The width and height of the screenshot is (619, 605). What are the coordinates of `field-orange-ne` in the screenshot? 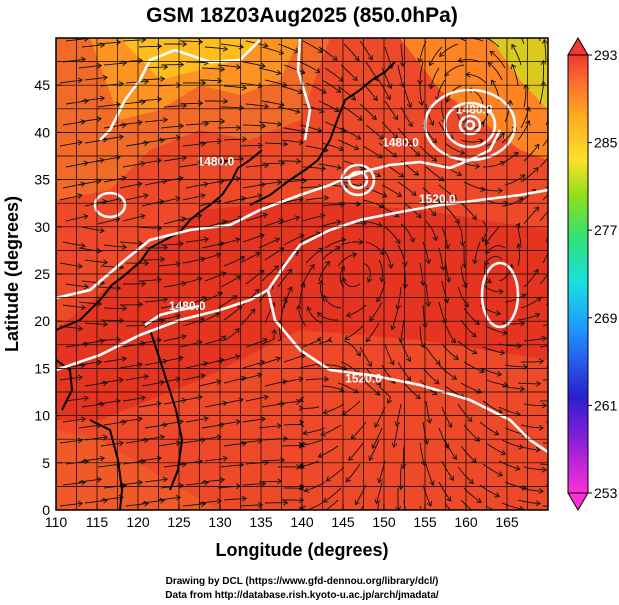 It's located at (474, 99).